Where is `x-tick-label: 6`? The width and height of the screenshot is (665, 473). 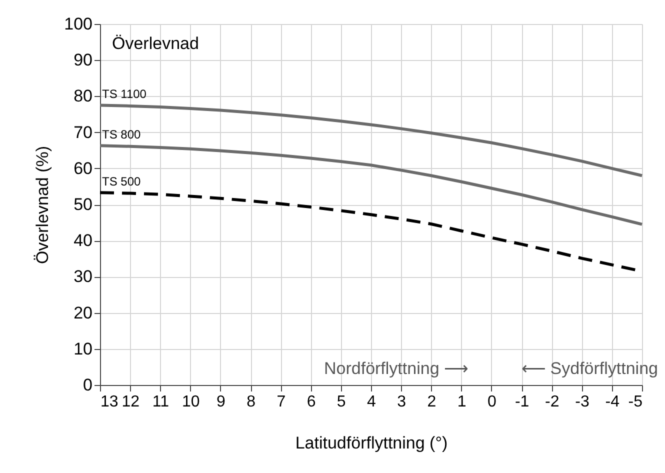 x-tick-label: 6 is located at coordinates (311, 402).